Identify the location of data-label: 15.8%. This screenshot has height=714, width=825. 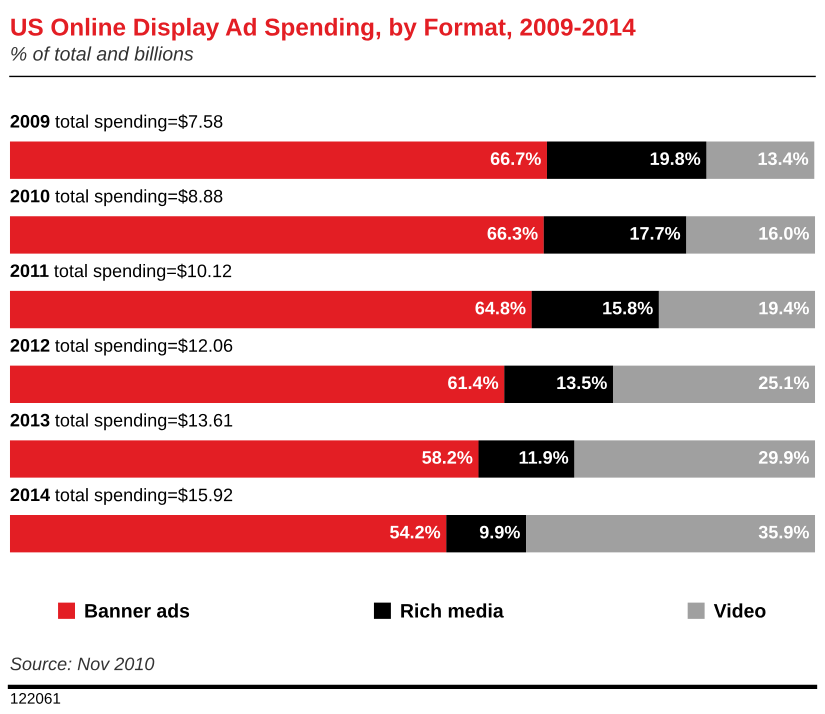
(628, 308).